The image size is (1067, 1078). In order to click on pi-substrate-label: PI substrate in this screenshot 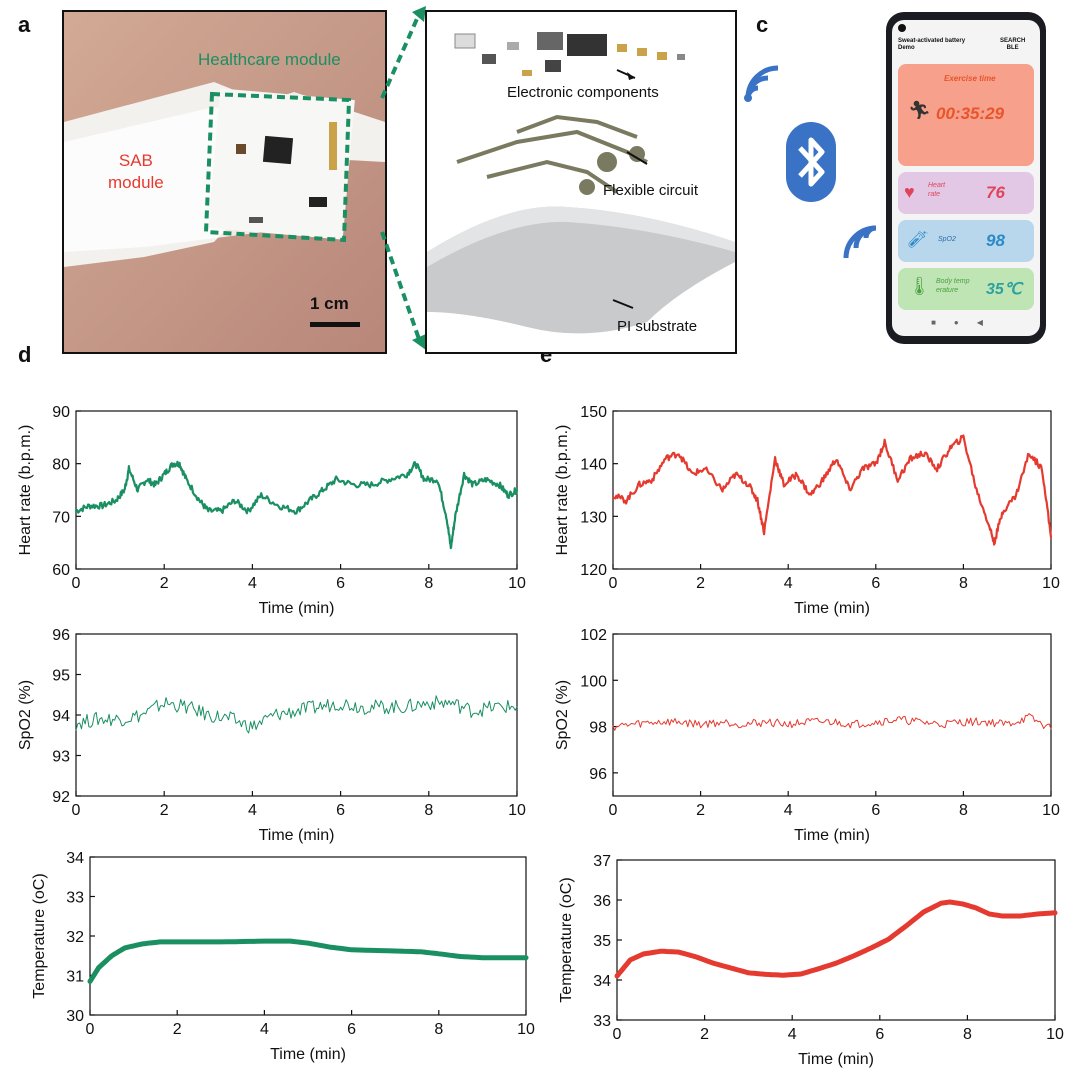, I will do `click(657, 326)`.